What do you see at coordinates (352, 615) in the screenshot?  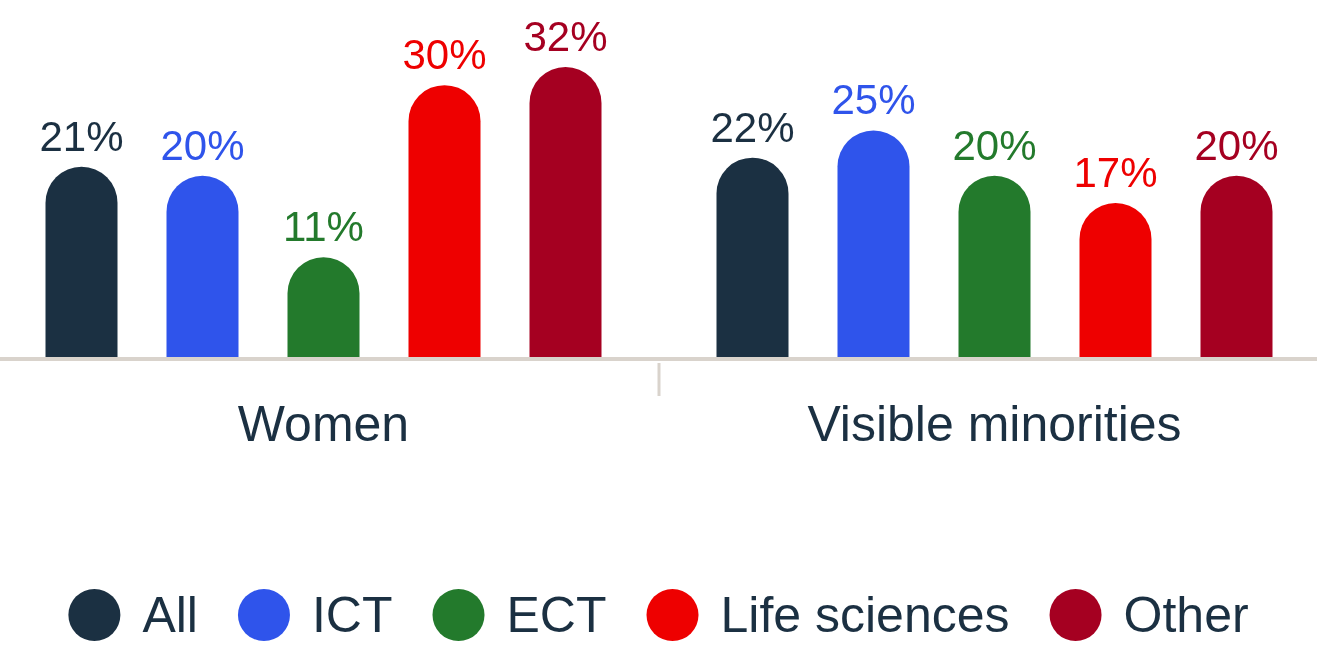 I see `legend-label: ICT` at bounding box center [352, 615].